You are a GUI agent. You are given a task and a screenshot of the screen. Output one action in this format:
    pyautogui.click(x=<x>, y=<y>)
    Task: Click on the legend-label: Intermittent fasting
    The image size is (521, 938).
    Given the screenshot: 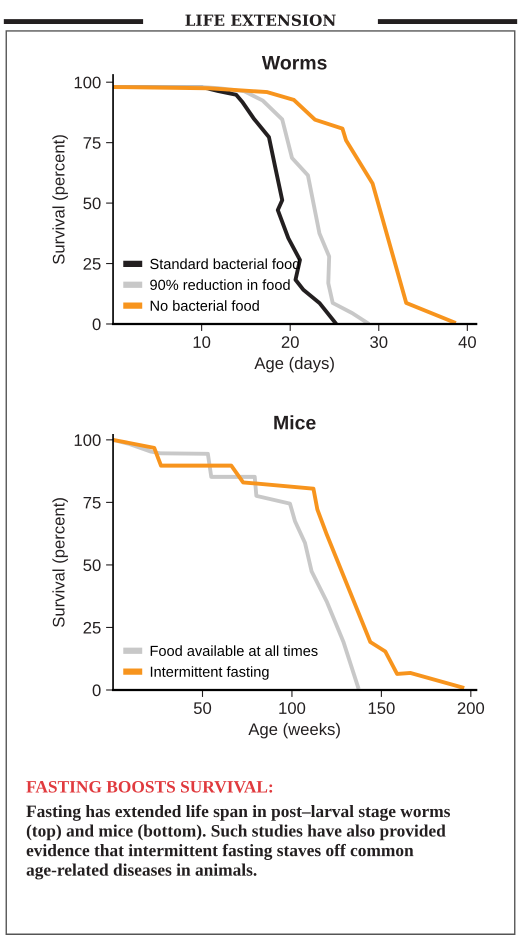 What is the action you would take?
    pyautogui.click(x=209, y=673)
    